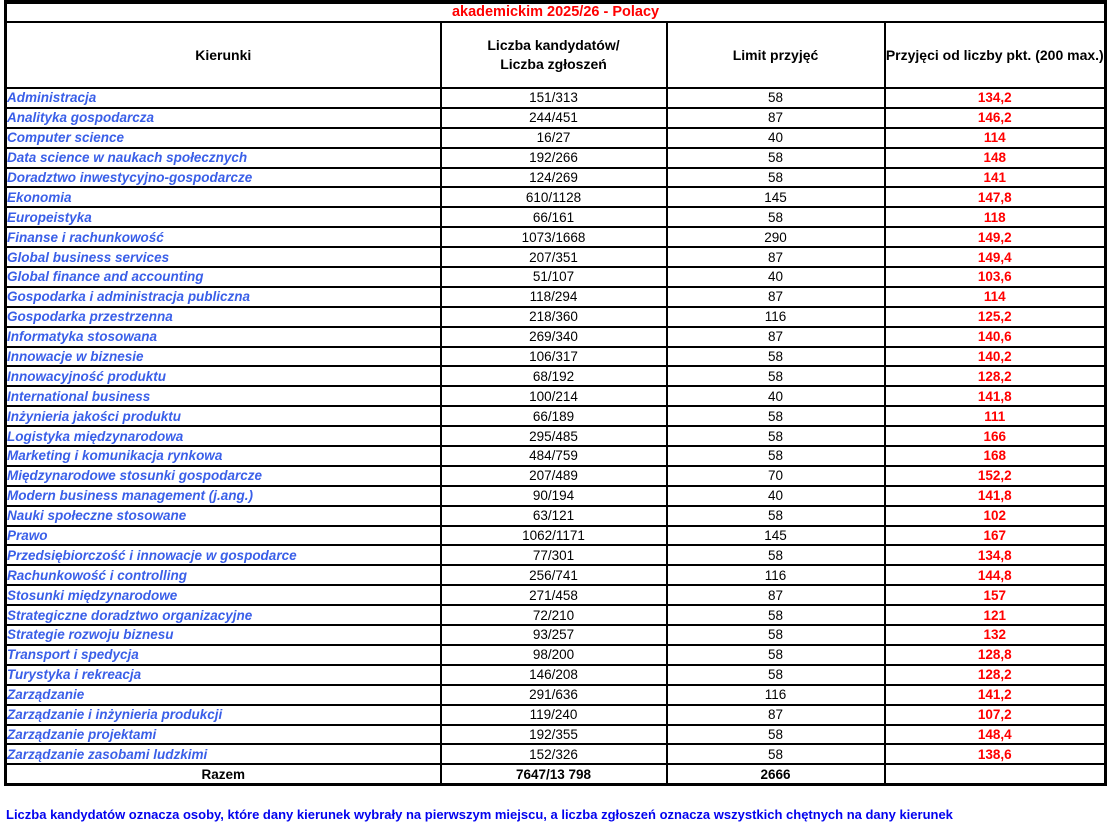  What do you see at coordinates (223, 237) in the screenshot?
I see `program-name: Finanse i rachunkowość` at bounding box center [223, 237].